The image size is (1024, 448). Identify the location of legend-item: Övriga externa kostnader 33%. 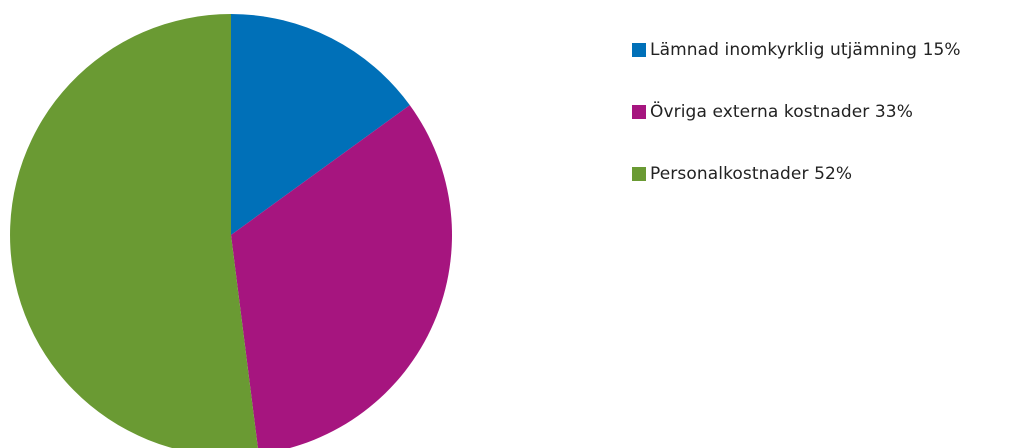
(796, 112).